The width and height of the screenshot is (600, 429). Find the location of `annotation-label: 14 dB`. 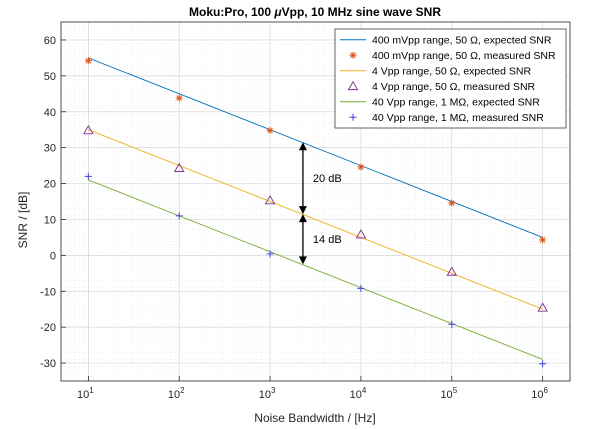

annotation-label: 14 dB is located at coordinates (327, 240).